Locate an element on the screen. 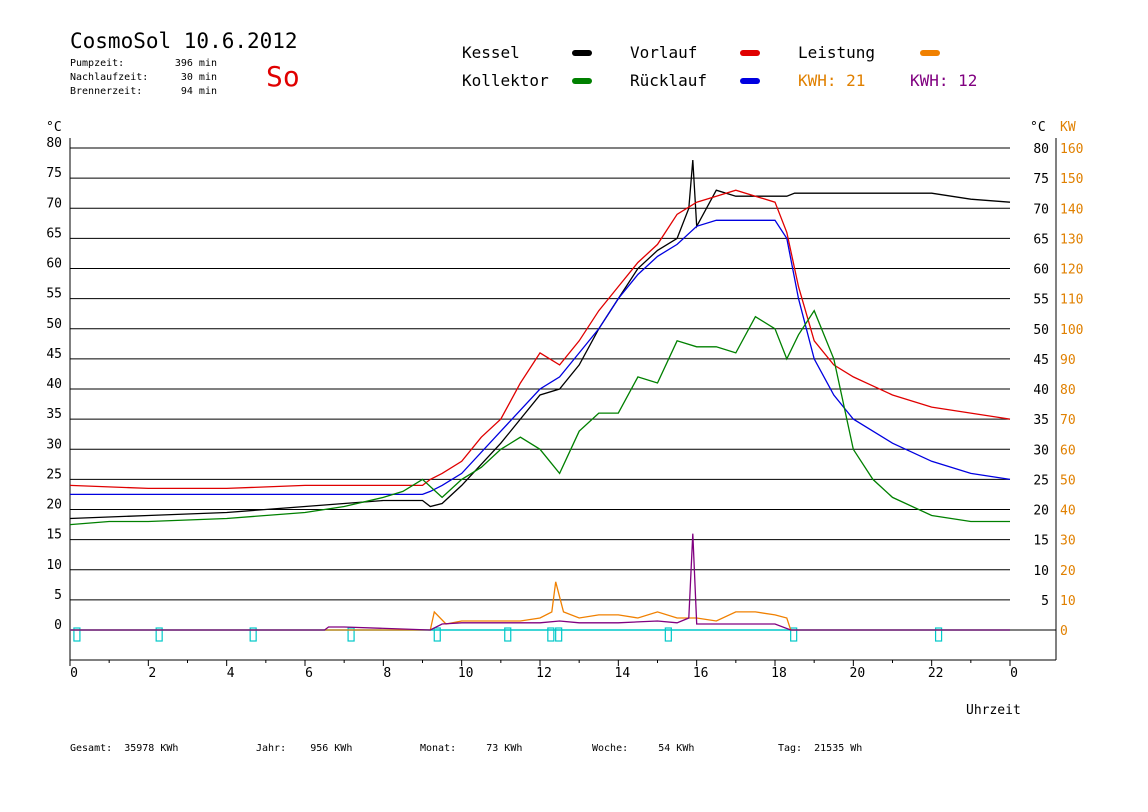 This screenshot has width=1148, height=812. info-pumpzeit: Pumpzeit: 396 min is located at coordinates (143, 63).